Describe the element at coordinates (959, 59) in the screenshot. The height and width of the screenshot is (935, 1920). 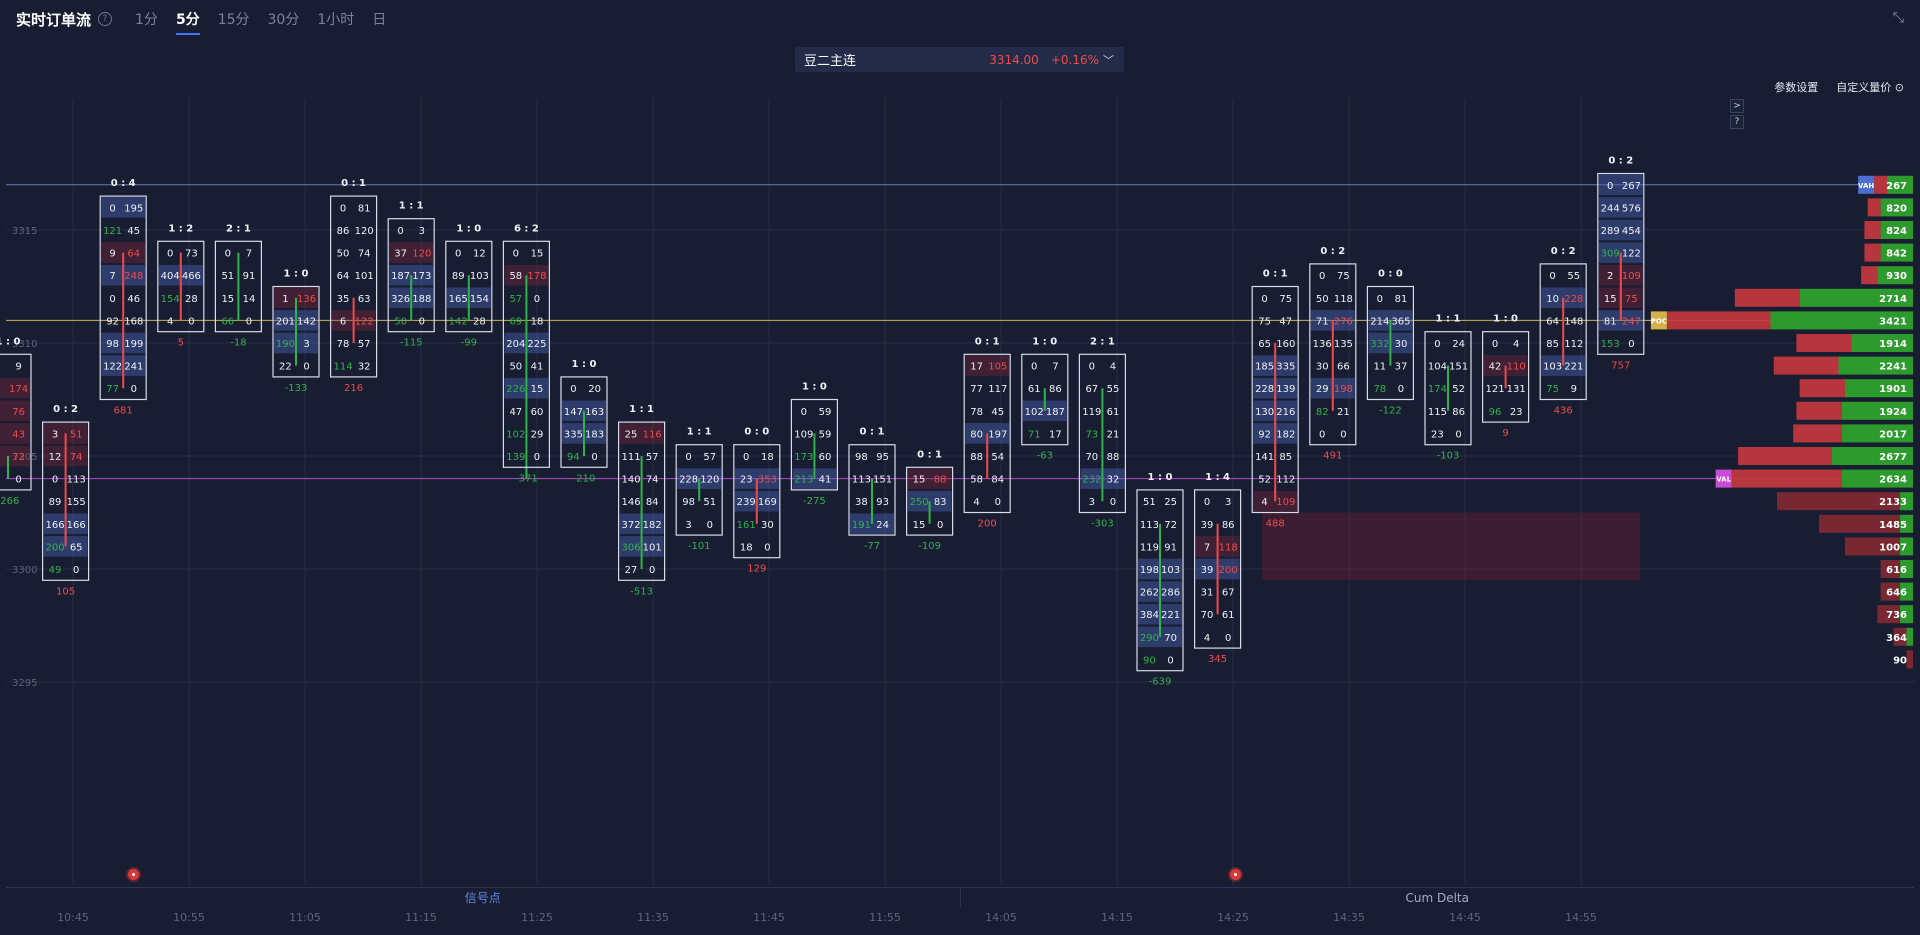
I see `symbol-selector: 豆二主连 3314.00 +0.16% ﹀` at that location.